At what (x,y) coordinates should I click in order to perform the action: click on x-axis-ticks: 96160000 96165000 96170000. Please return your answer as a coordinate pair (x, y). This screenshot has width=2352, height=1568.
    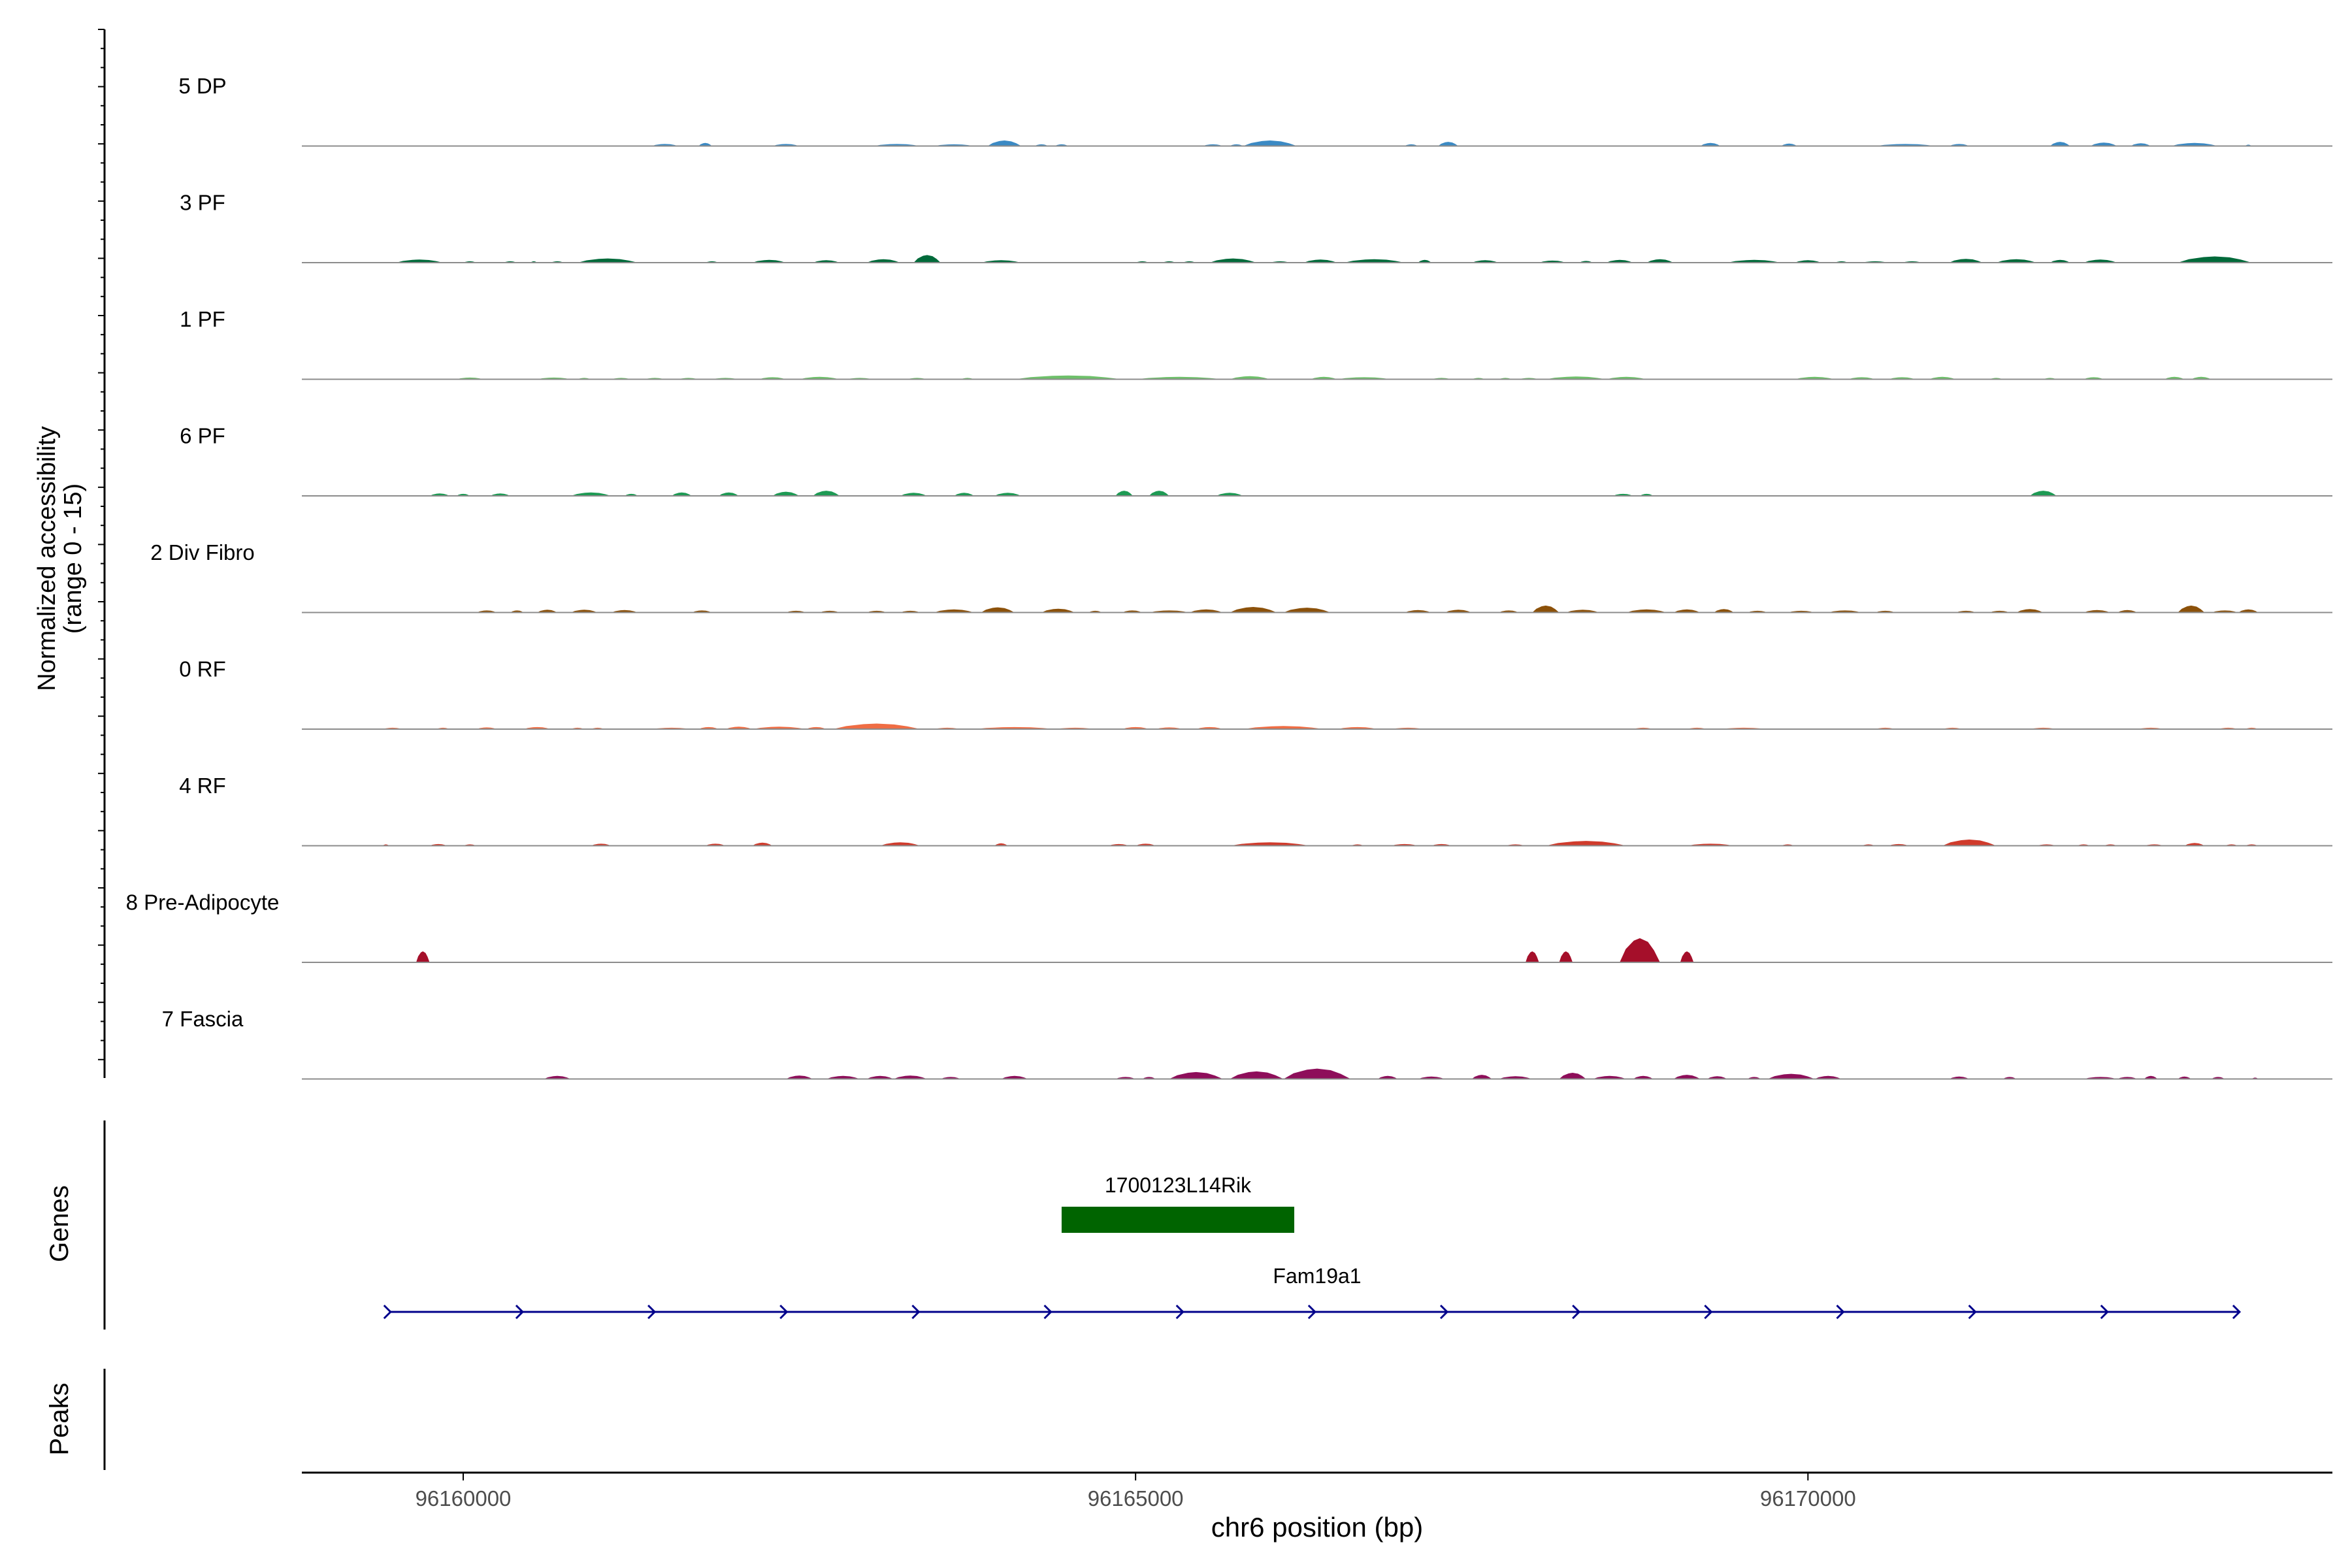
    Looking at the image, I should click on (1136, 1492).